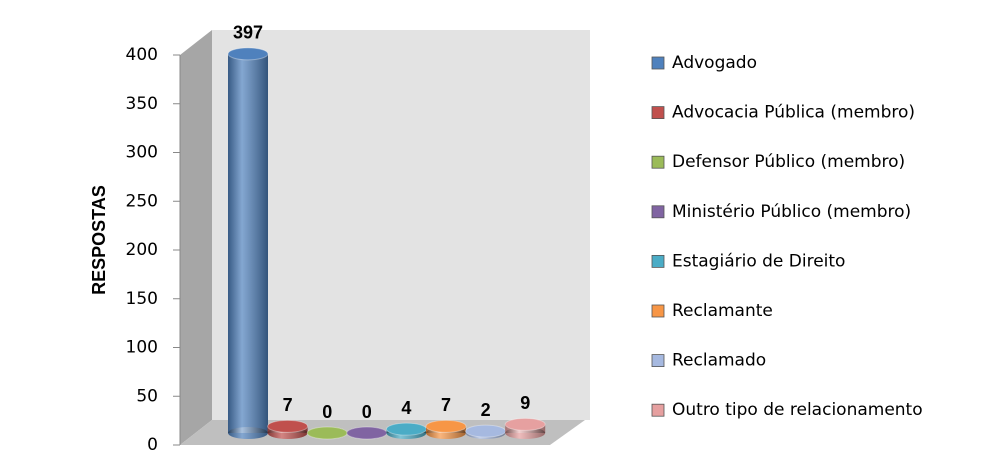 The image size is (1000, 453). I want to click on legend-label: Outro tipo de relacionamento, so click(797, 410).